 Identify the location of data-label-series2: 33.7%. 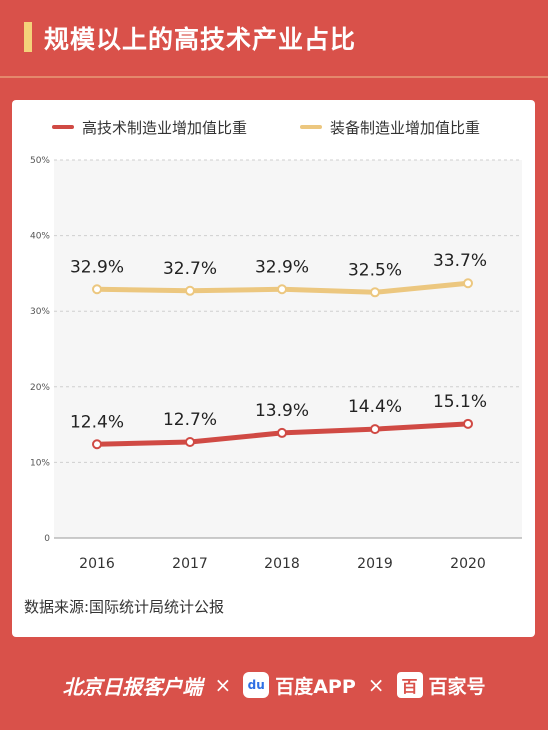
(460, 261).